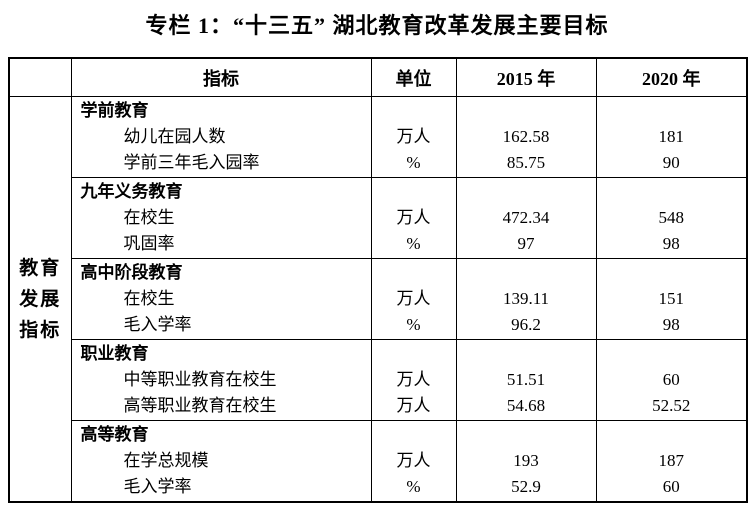 This screenshot has height=518, width=754. I want to click on col-header-2015: 2015 年, so click(526, 77).